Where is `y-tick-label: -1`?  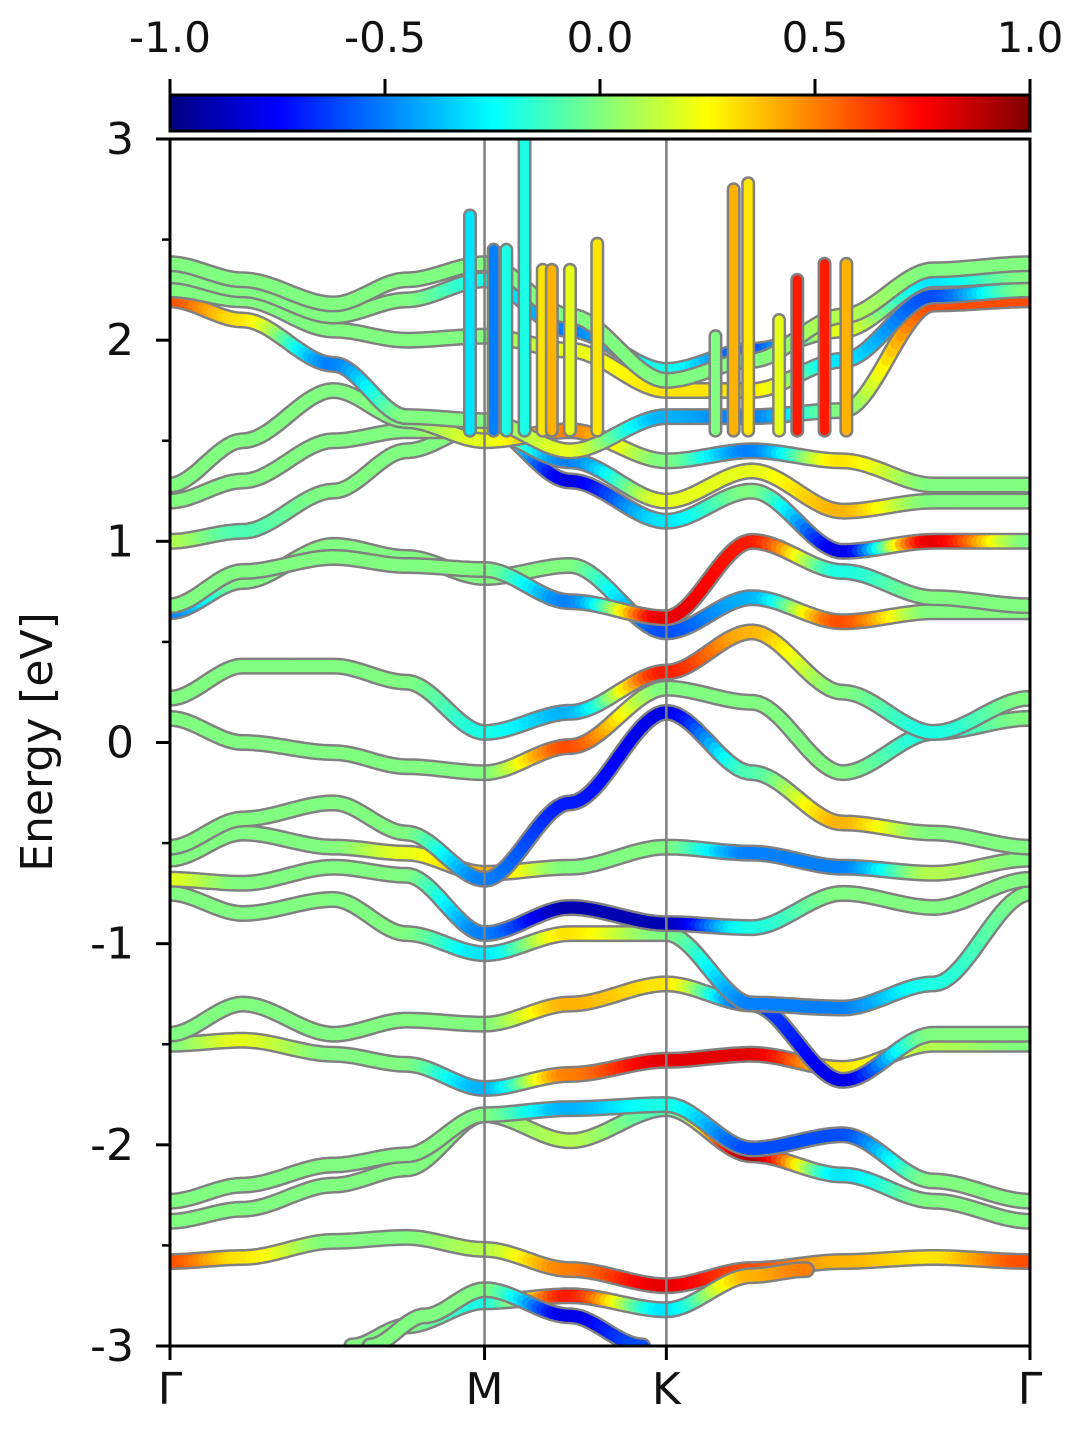 y-tick-label: -1 is located at coordinates (112, 944).